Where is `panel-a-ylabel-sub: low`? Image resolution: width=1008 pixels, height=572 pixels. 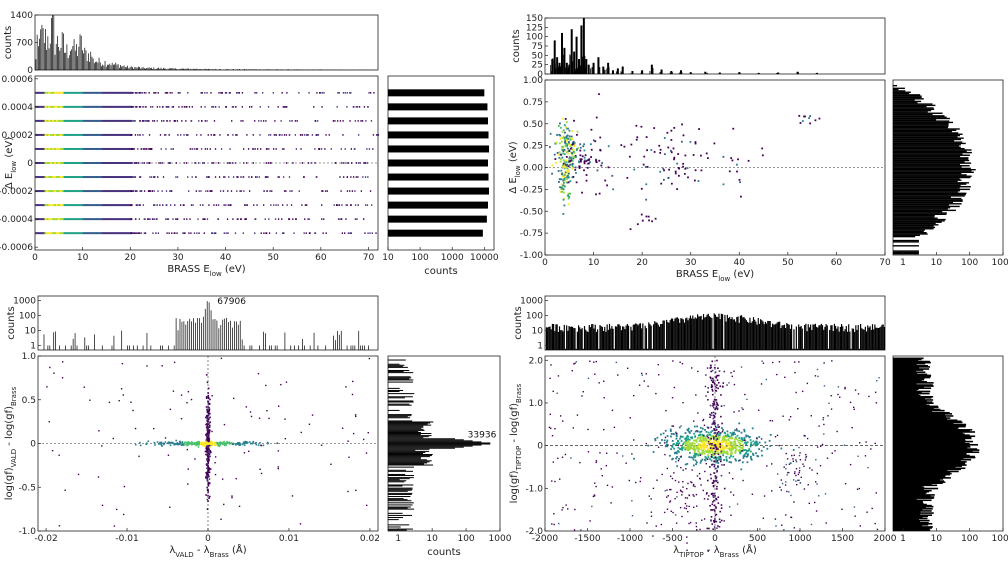 panel-a-ylabel-sub: low is located at coordinates (14, 167).